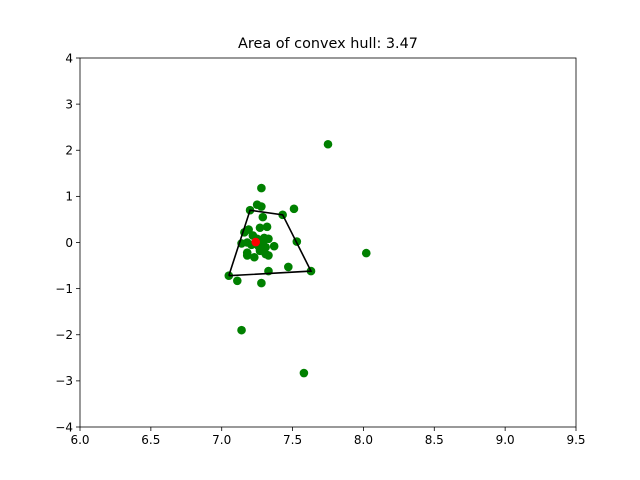  What do you see at coordinates (505, 440) in the screenshot?
I see `x-tick-label: 9.0` at bounding box center [505, 440].